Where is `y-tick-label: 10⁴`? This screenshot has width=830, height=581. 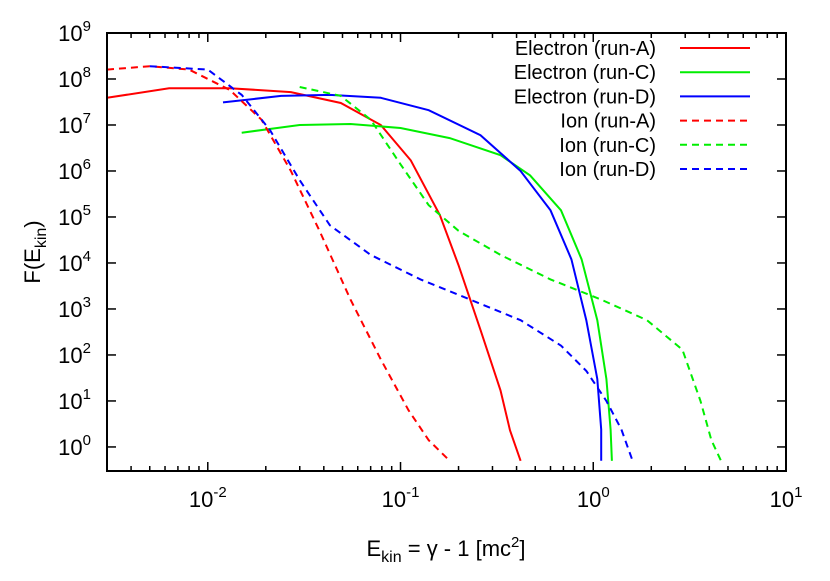 y-tick-label: 10⁴ is located at coordinates (74, 262).